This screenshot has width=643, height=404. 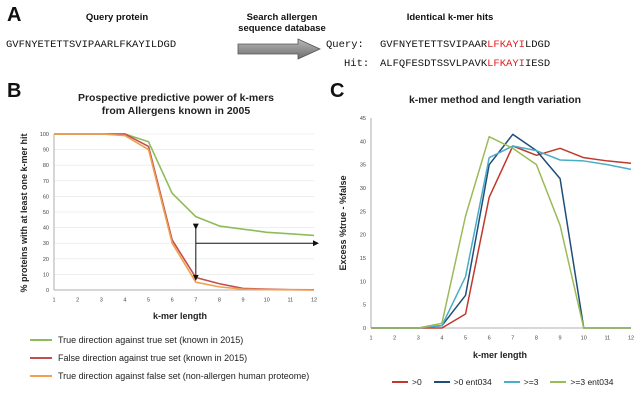 I want to click on y-tick-label: 35, so click(x=363, y=166).